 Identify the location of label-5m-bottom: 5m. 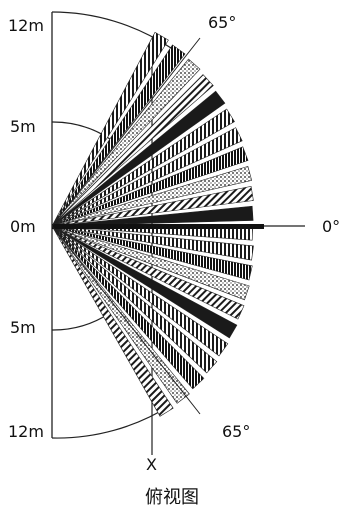
(23, 327).